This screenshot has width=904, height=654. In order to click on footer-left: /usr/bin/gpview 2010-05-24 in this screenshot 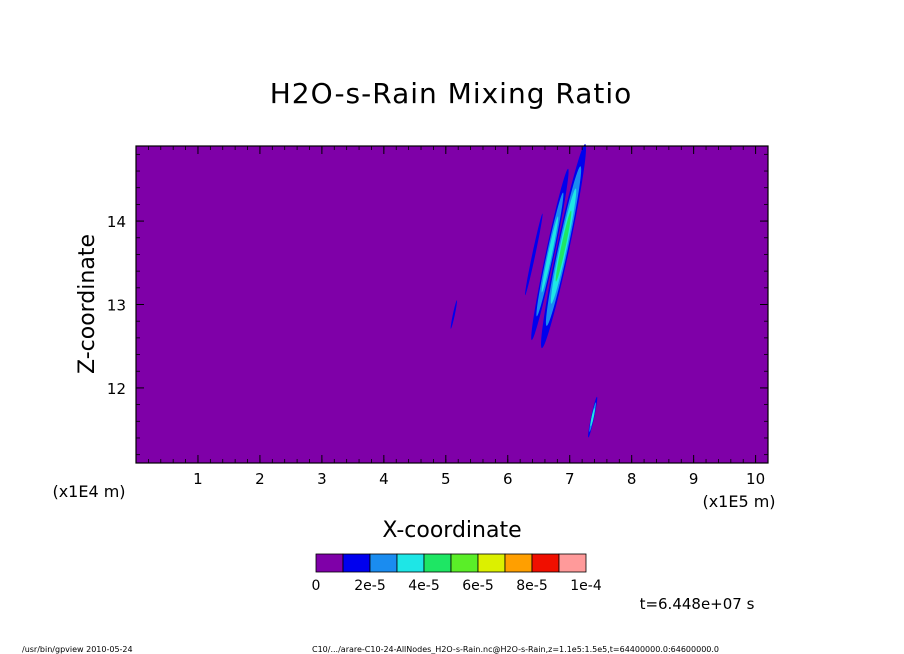, I will do `click(77, 649)`.